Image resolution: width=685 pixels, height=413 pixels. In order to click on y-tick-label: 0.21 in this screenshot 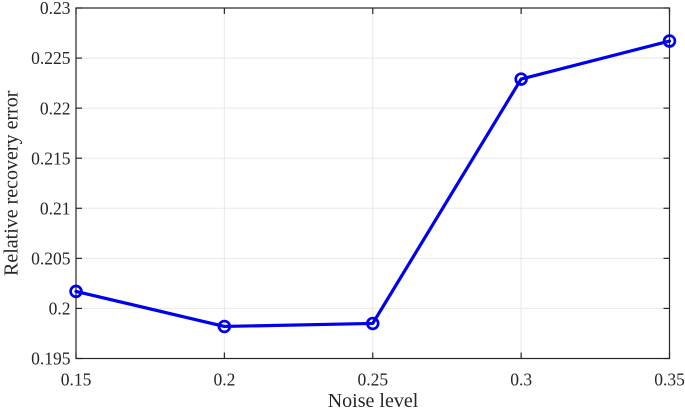, I will do `click(55, 208)`.